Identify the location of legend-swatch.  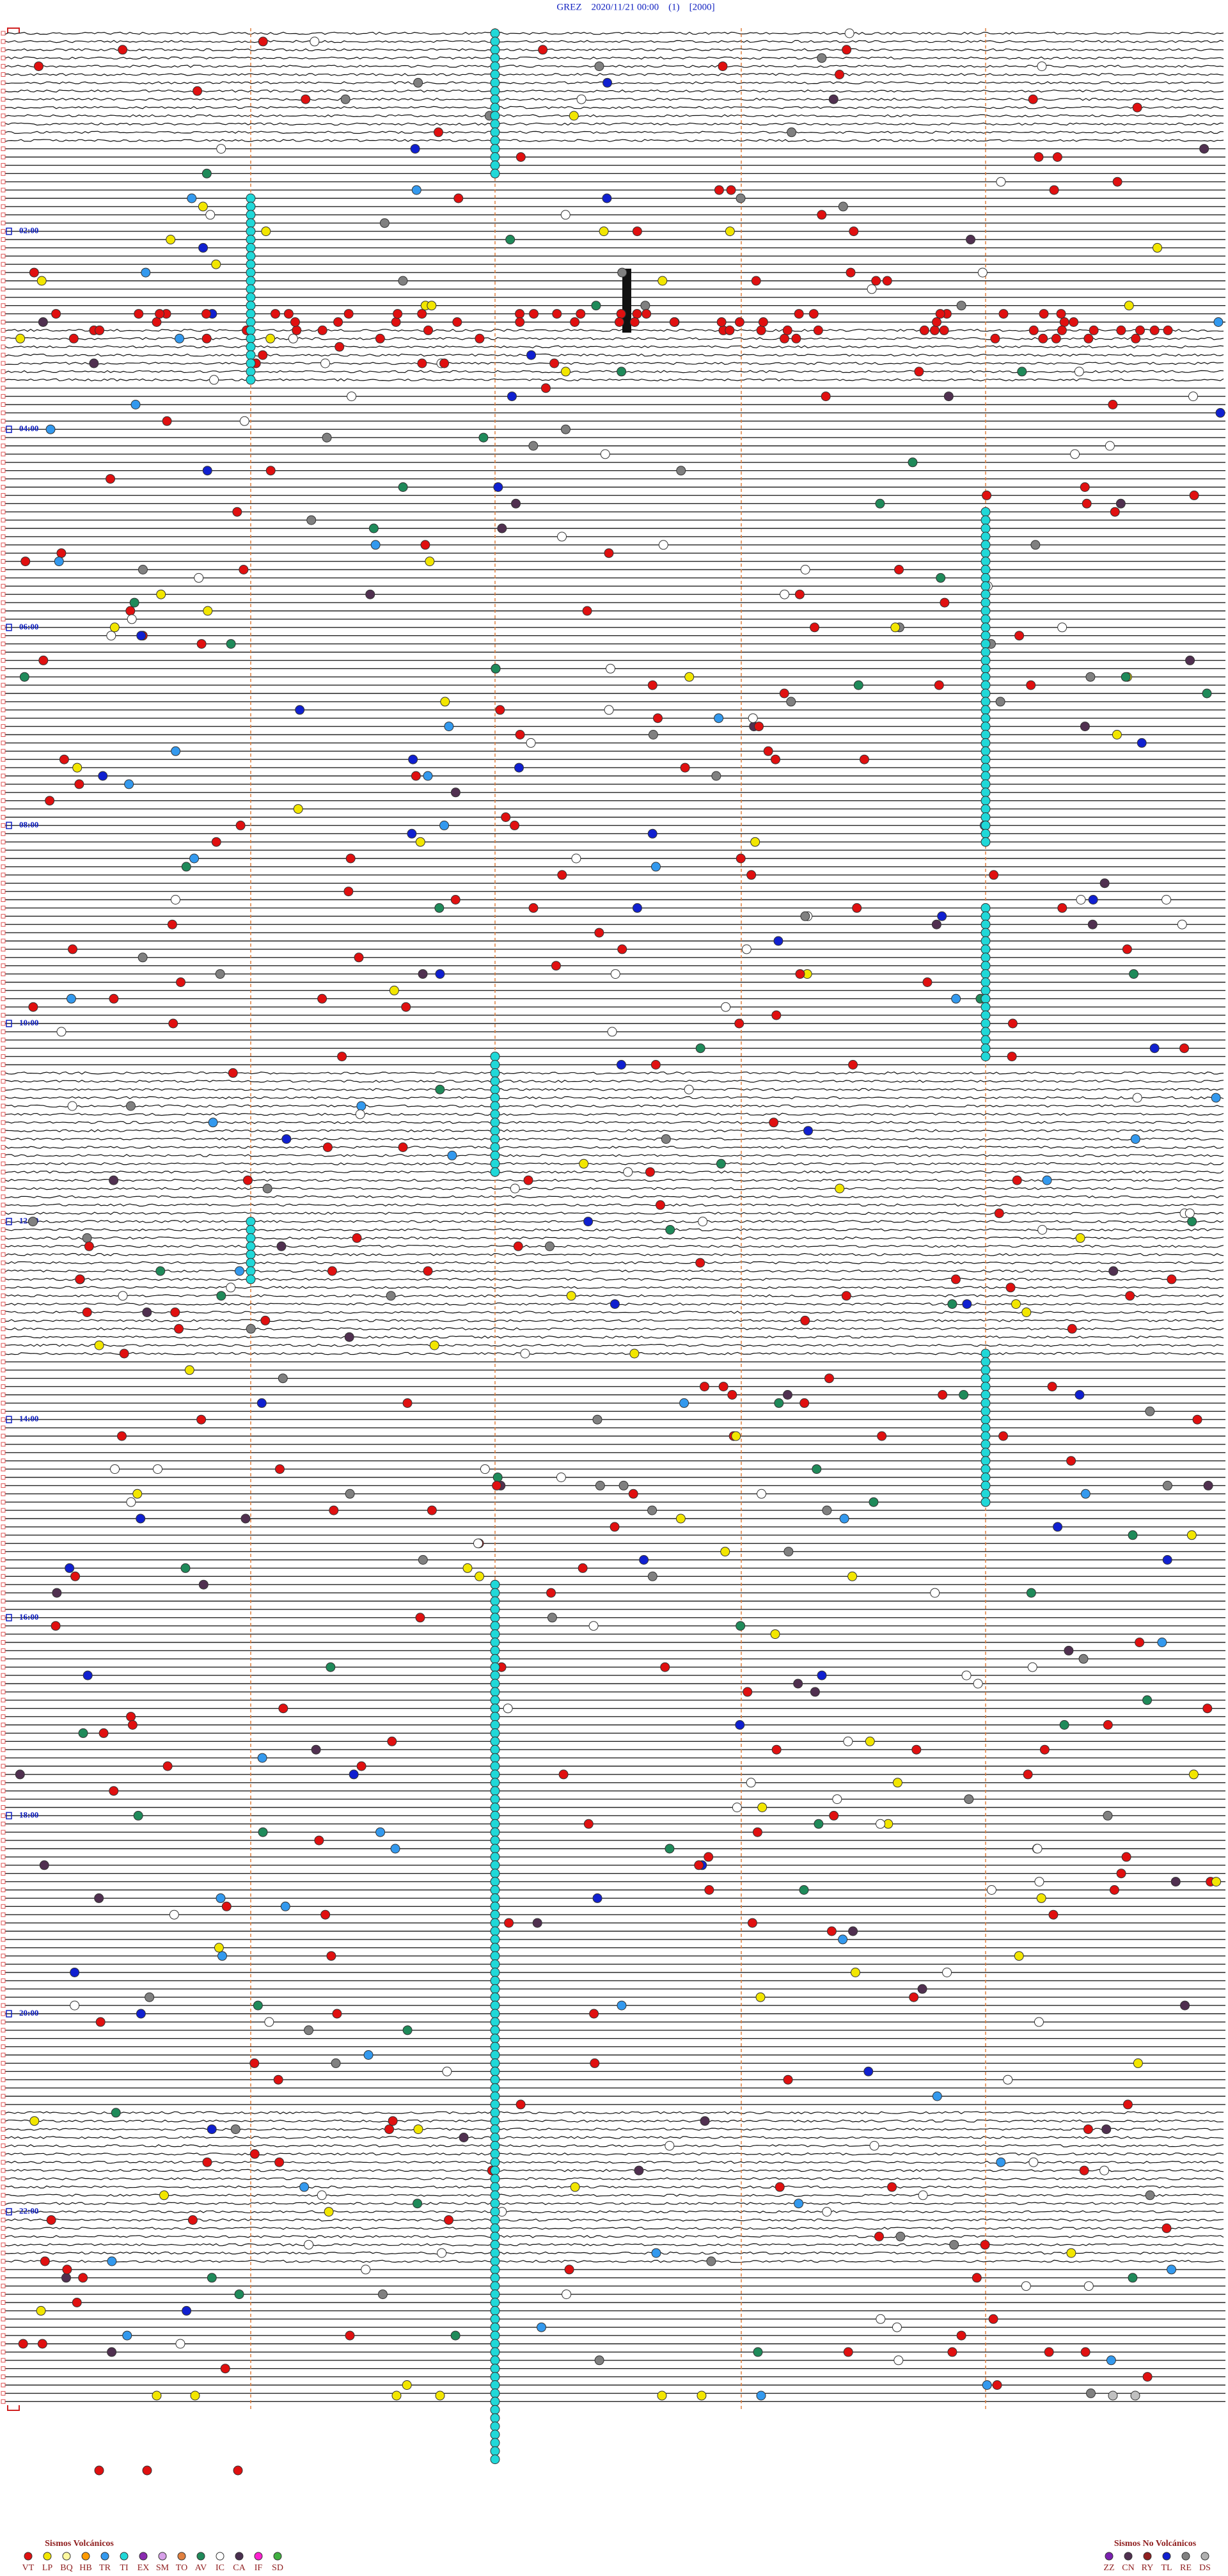
(66, 2556).